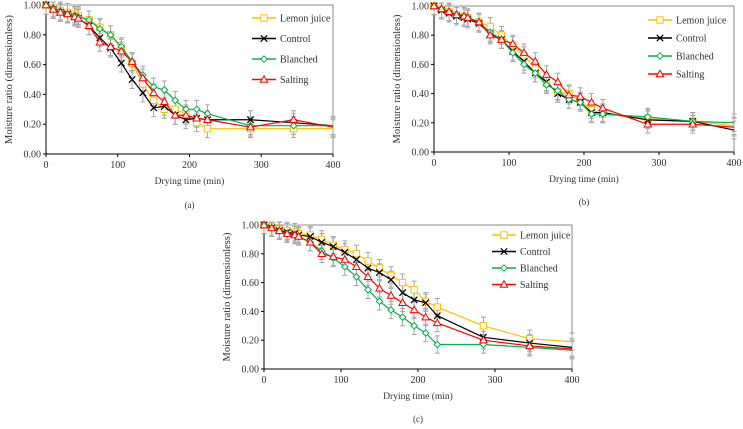 The width and height of the screenshot is (743, 429). What do you see at coordinates (691, 39) in the screenshot?
I see `legend-label-control: Control` at bounding box center [691, 39].